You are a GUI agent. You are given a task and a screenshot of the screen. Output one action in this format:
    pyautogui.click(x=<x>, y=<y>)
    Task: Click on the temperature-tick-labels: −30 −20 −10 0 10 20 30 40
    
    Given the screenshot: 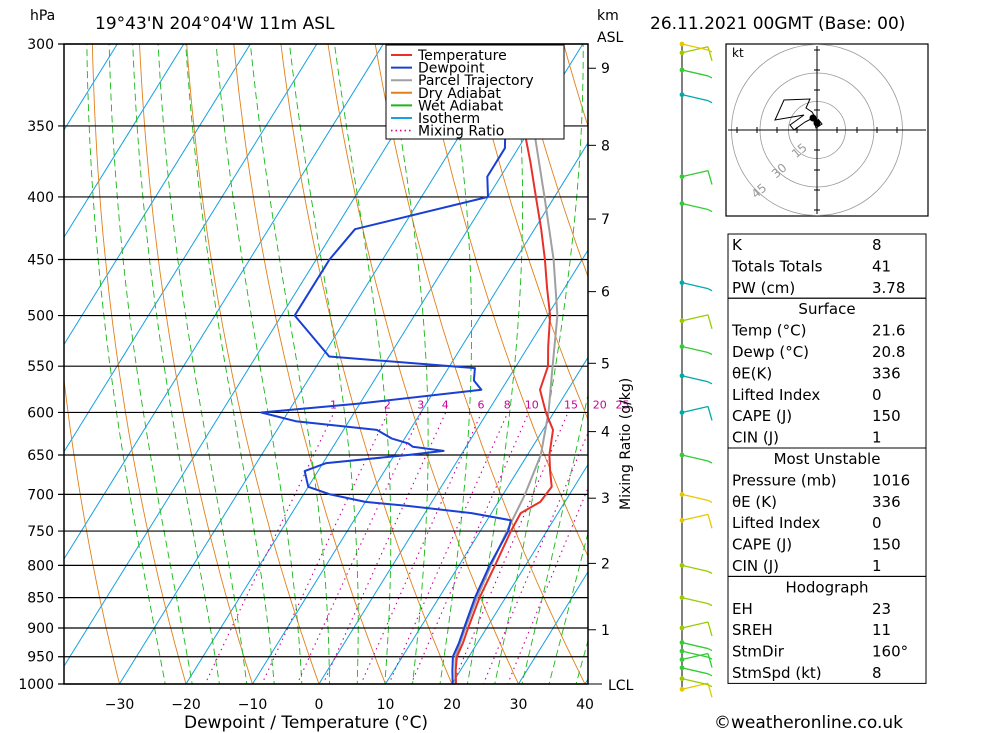 What is the action you would take?
    pyautogui.click(x=349, y=705)
    